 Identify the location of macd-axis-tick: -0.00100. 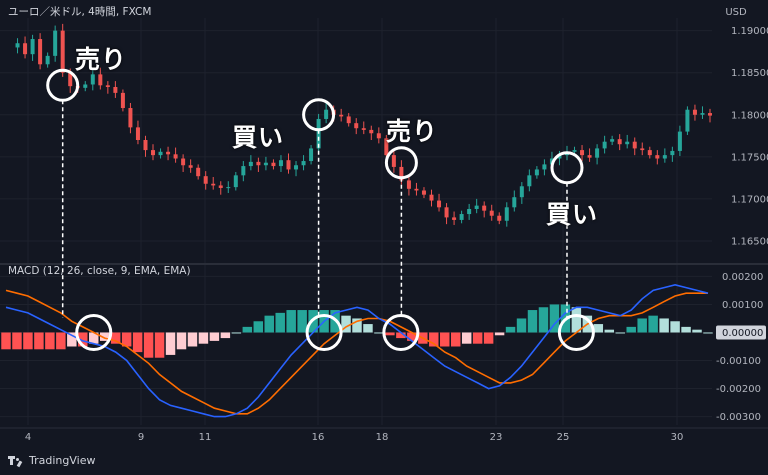
(738, 361).